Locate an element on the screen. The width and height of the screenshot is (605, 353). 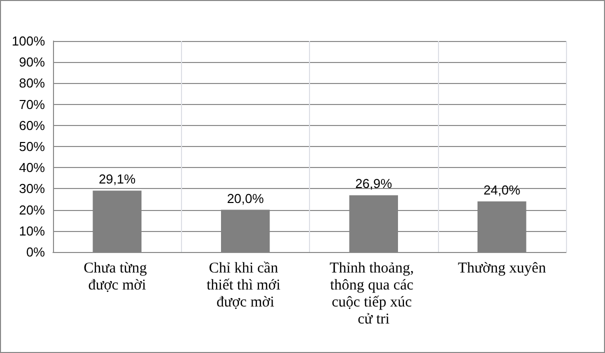
y-tick-label: 40% is located at coordinates (32, 168).